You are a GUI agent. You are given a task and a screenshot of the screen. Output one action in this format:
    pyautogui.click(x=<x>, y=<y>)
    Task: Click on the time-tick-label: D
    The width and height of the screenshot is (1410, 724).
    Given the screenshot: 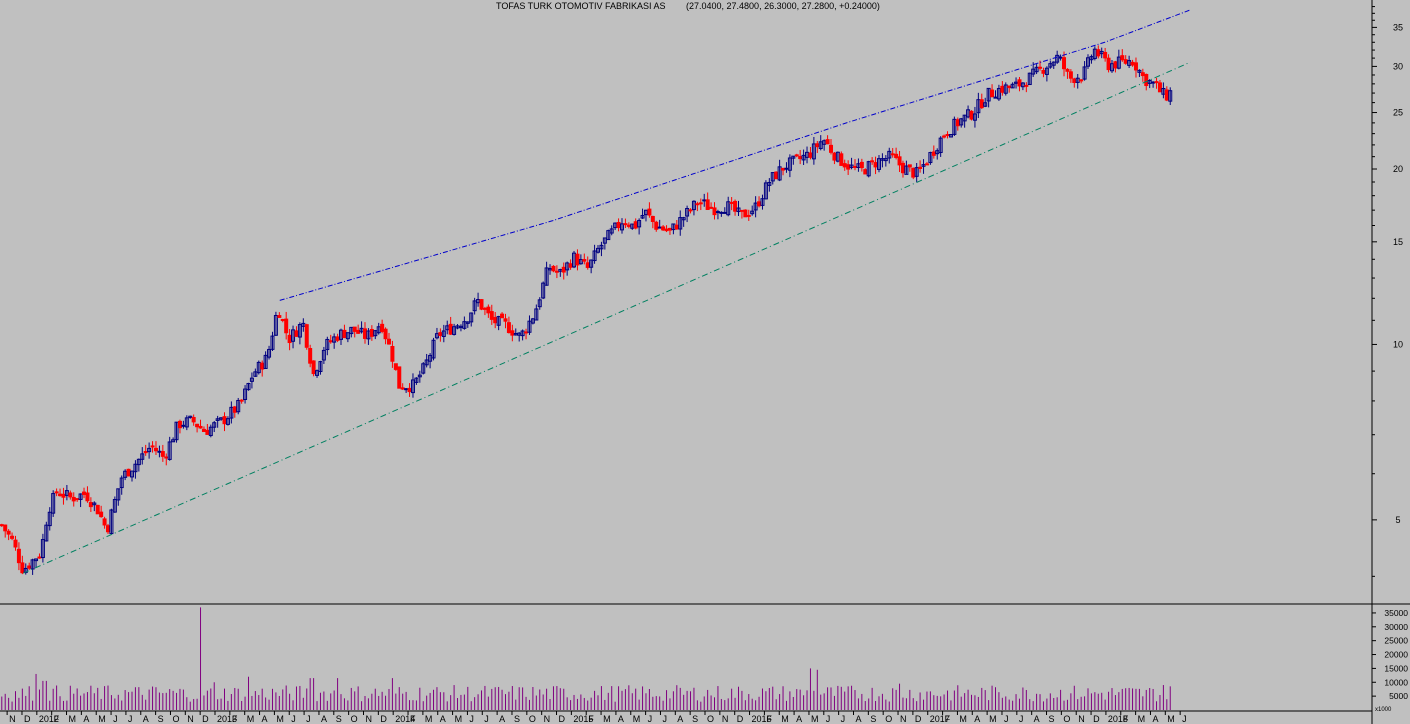 What is the action you would take?
    pyautogui.click(x=205, y=719)
    